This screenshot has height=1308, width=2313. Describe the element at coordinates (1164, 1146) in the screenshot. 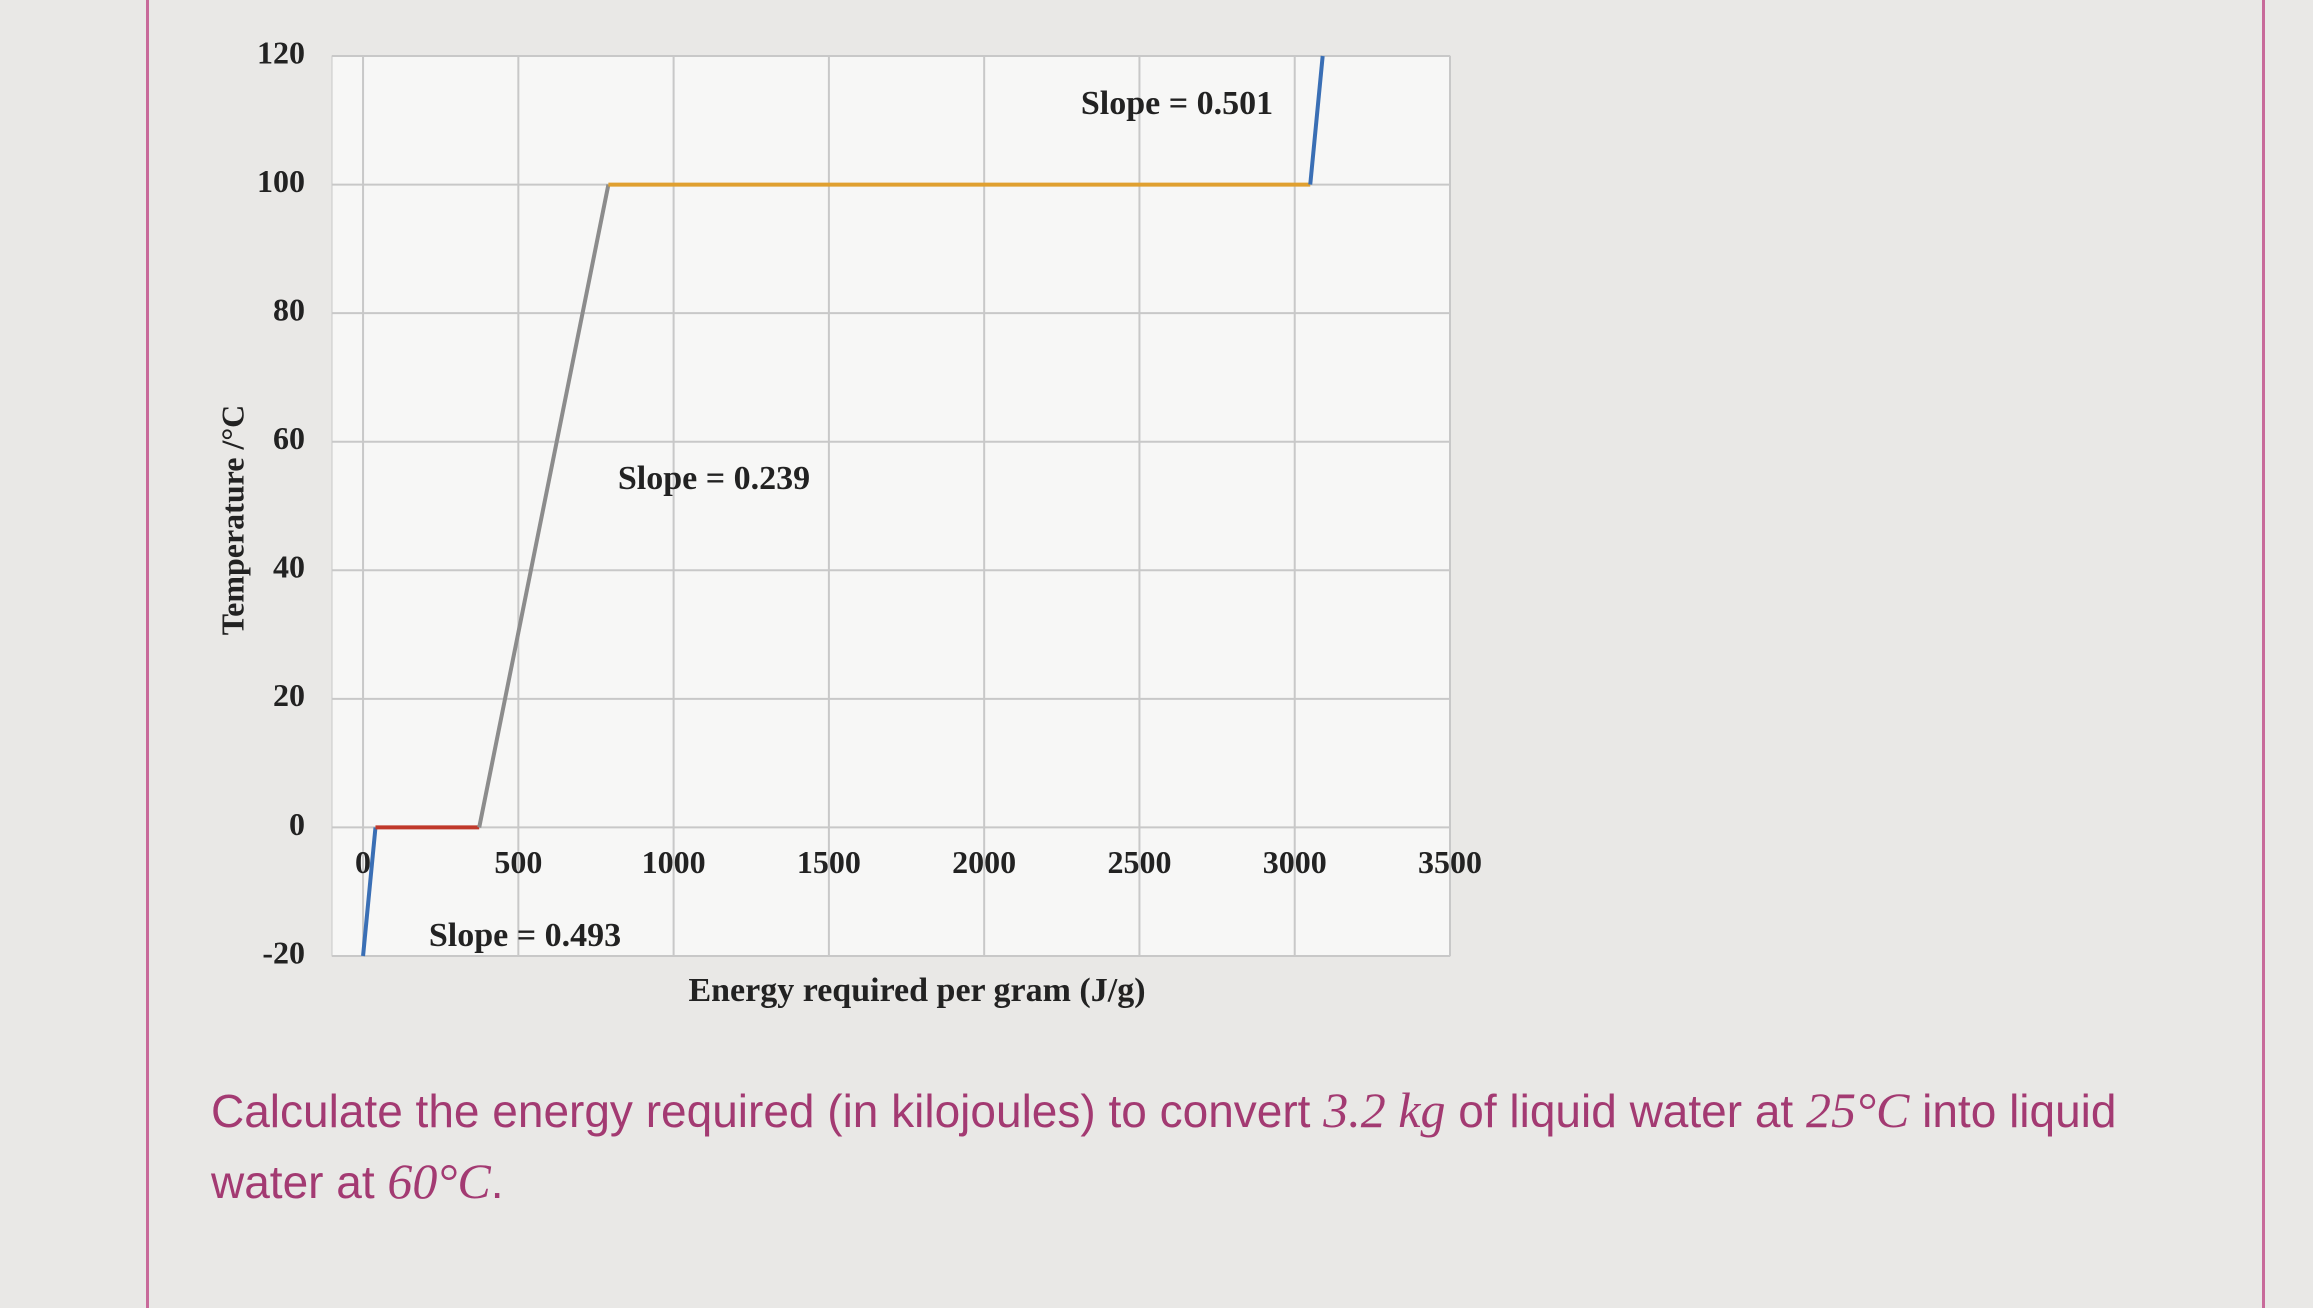

I see `question-text: into liquid water at` at that location.